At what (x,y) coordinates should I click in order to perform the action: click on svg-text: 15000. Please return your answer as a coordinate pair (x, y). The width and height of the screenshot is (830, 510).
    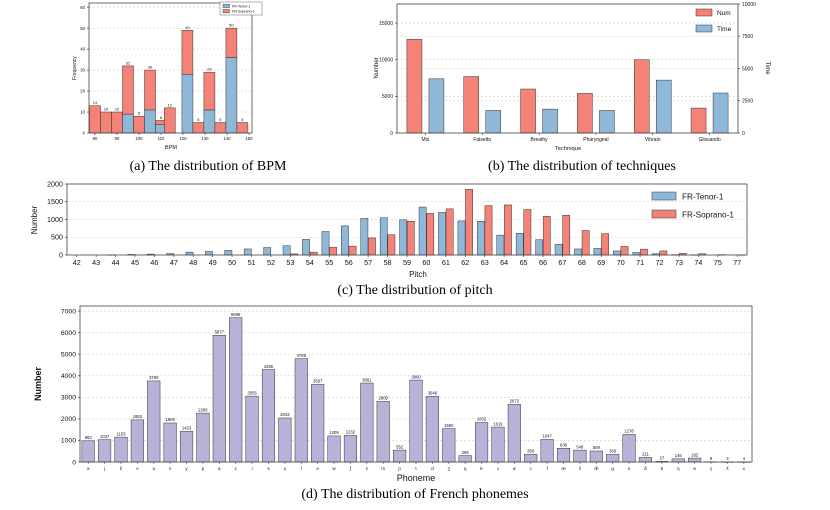
    Looking at the image, I should click on (386, 24).